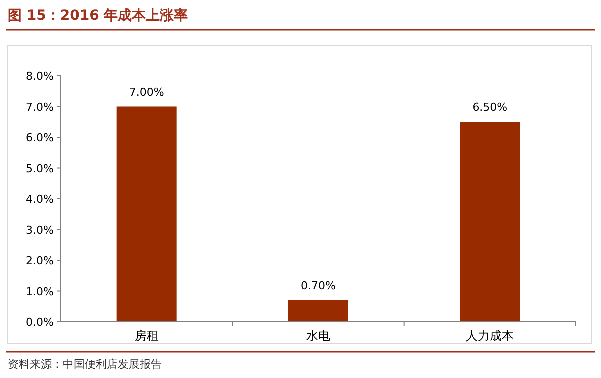 The width and height of the screenshot is (601, 378). Describe the element at coordinates (40, 261) in the screenshot. I see `y-tick-label: 2.0%` at that location.